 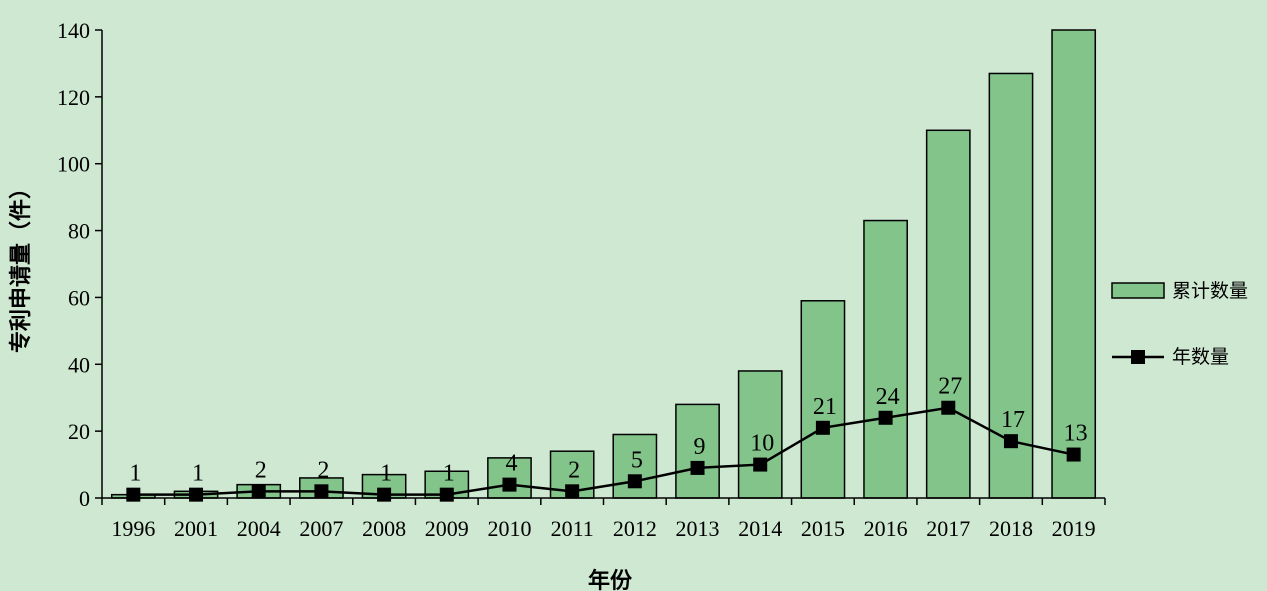 What do you see at coordinates (1200, 357) in the screenshot?
I see `legend-label-line: 年数量` at bounding box center [1200, 357].